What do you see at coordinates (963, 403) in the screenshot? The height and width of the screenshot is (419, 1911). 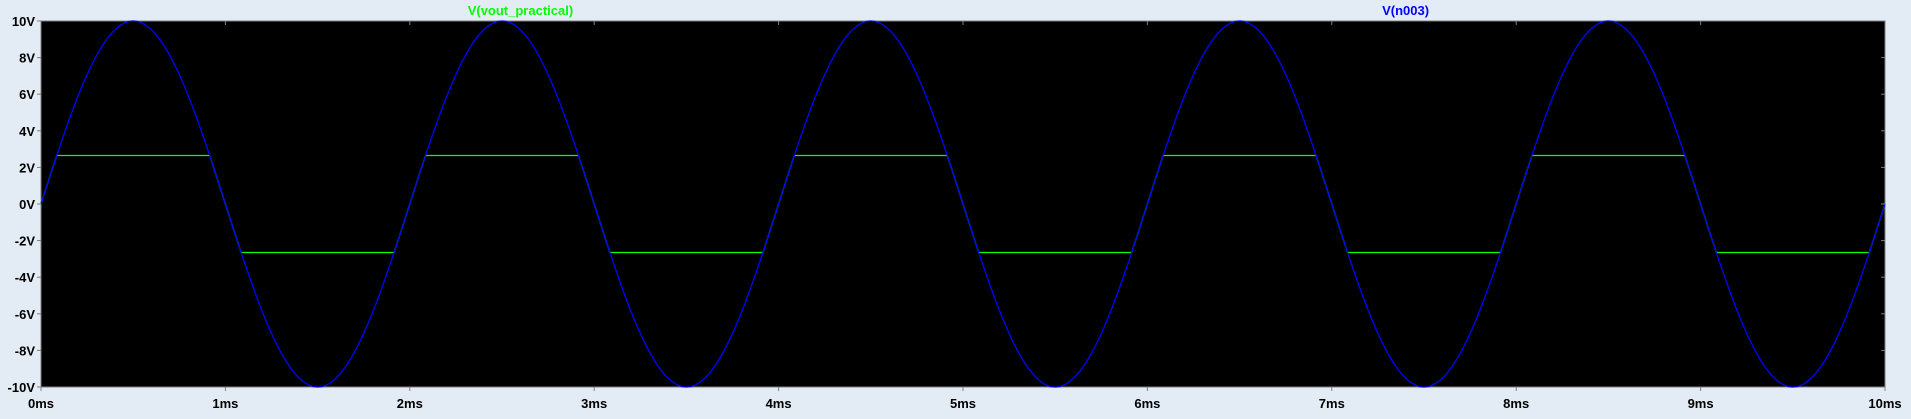 I see `x-tick-label: 5ms` at bounding box center [963, 403].